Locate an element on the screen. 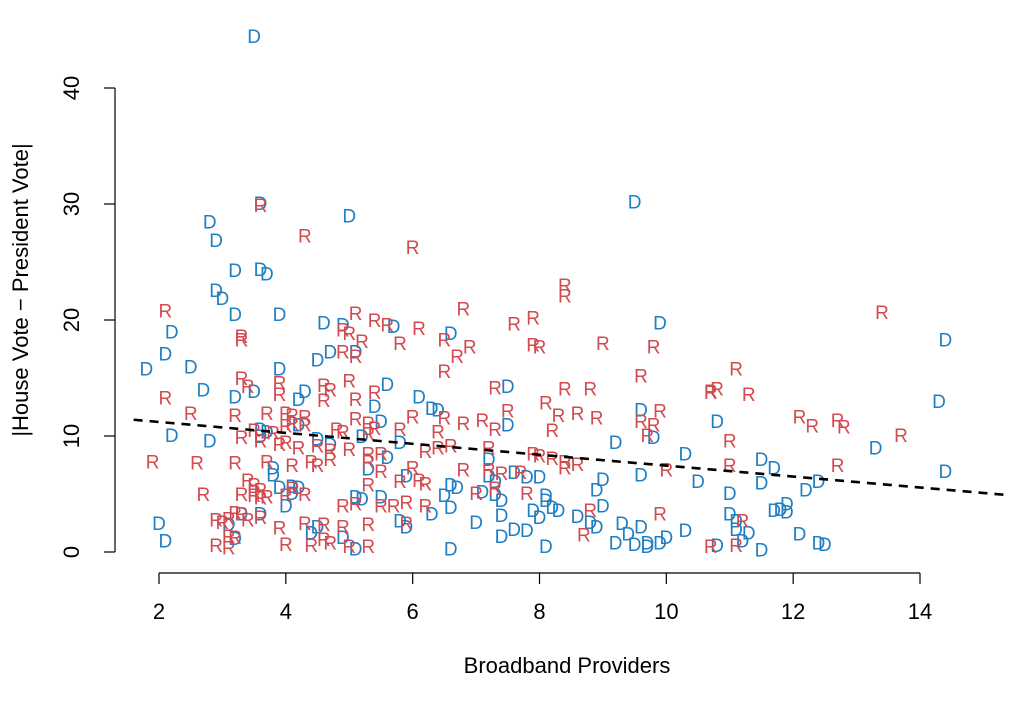 This screenshot has width=1024, height=703. x-axis-ticks: 2 4 6 8 10 12 14 is located at coordinates (542, 598).